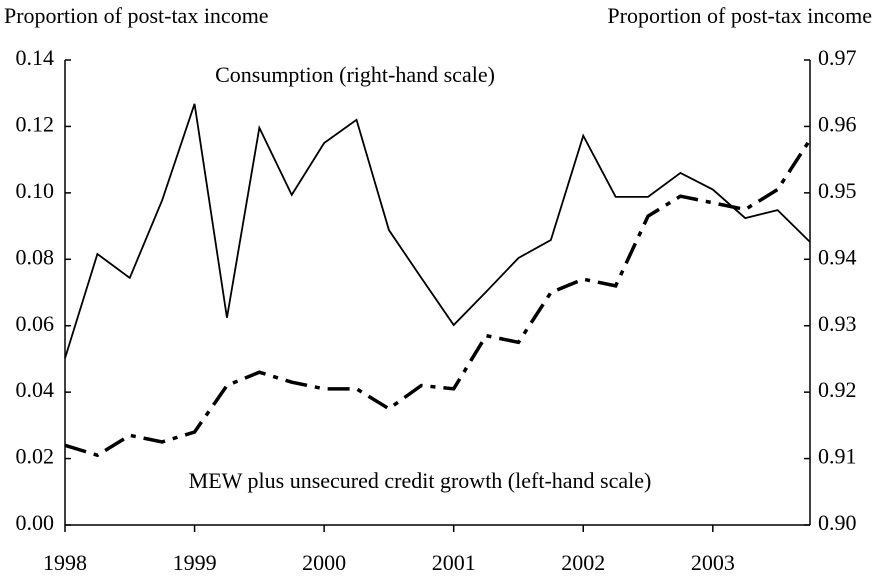  What do you see at coordinates (837, 323) in the screenshot?
I see `y2-tick-label: 0.93` at bounding box center [837, 323].